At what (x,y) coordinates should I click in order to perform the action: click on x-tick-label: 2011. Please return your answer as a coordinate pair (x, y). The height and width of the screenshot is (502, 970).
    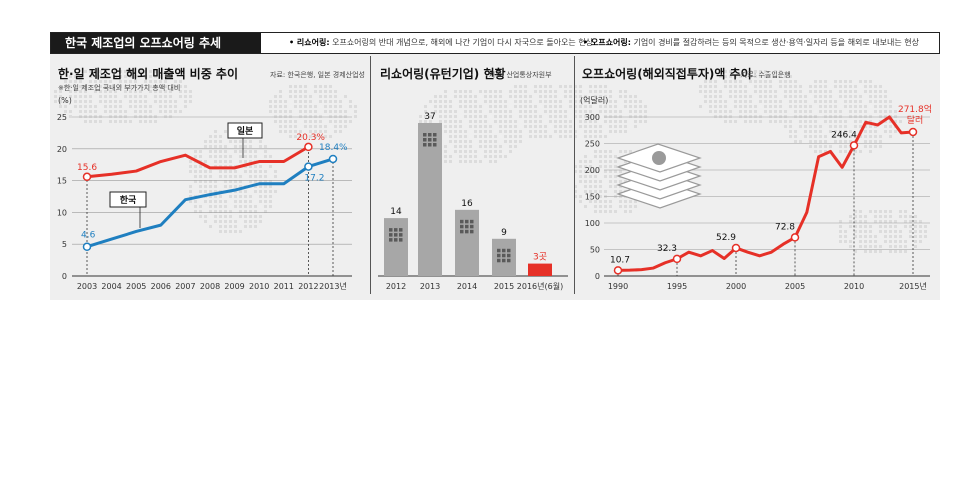
    Looking at the image, I should click on (284, 286).